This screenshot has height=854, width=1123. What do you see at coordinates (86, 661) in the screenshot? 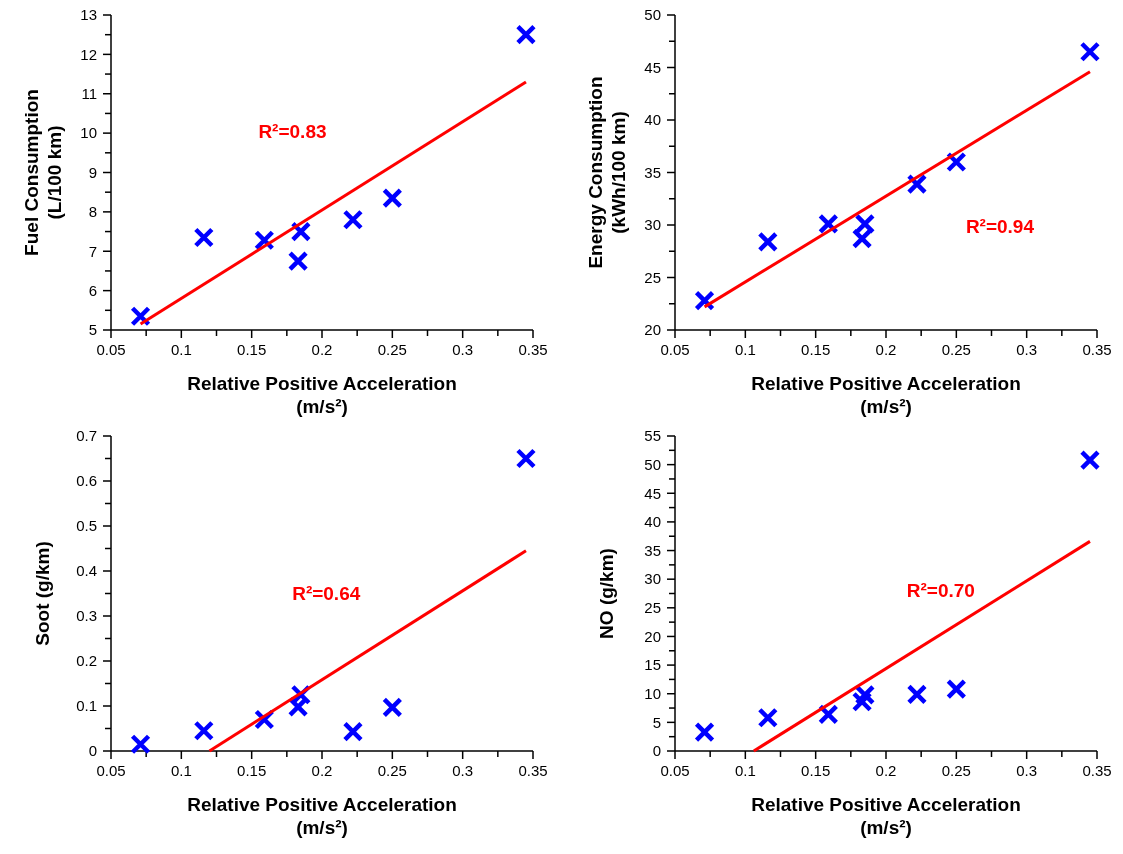
I see `y-tick-label: 0.2` at bounding box center [86, 661].